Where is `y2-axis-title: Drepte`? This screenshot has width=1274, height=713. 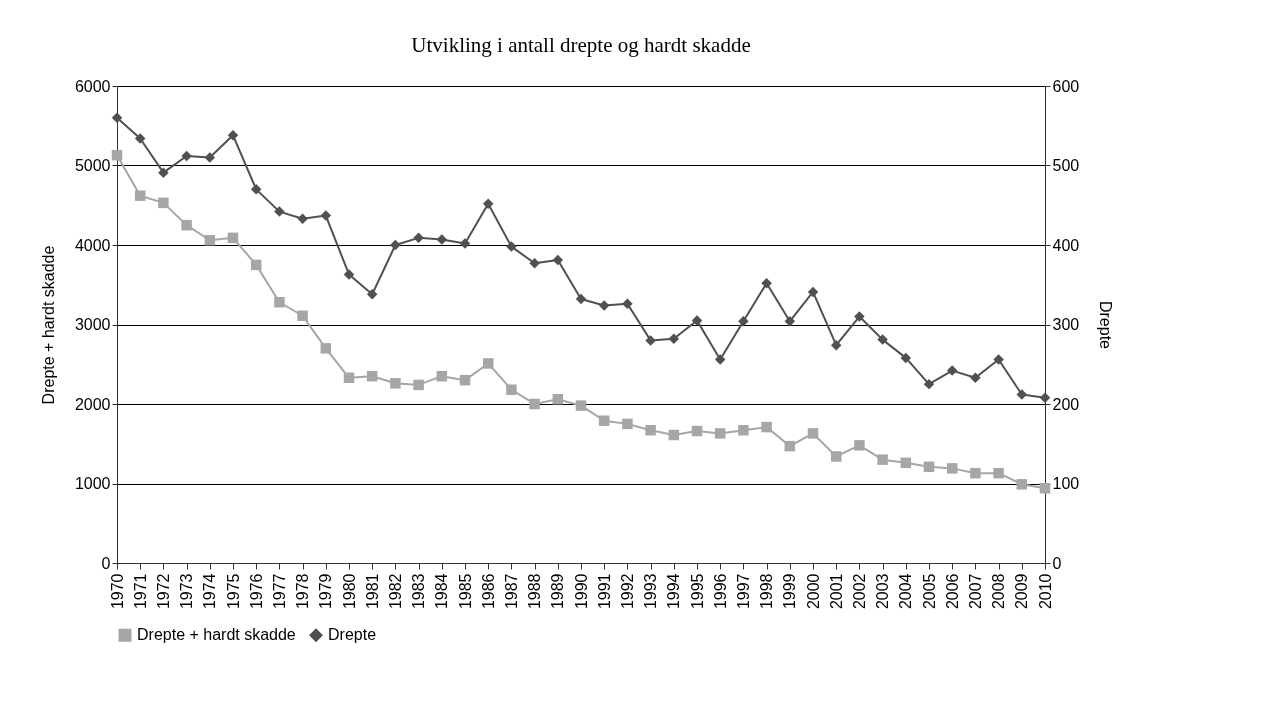 y2-axis-title: Drepte is located at coordinates (1106, 325).